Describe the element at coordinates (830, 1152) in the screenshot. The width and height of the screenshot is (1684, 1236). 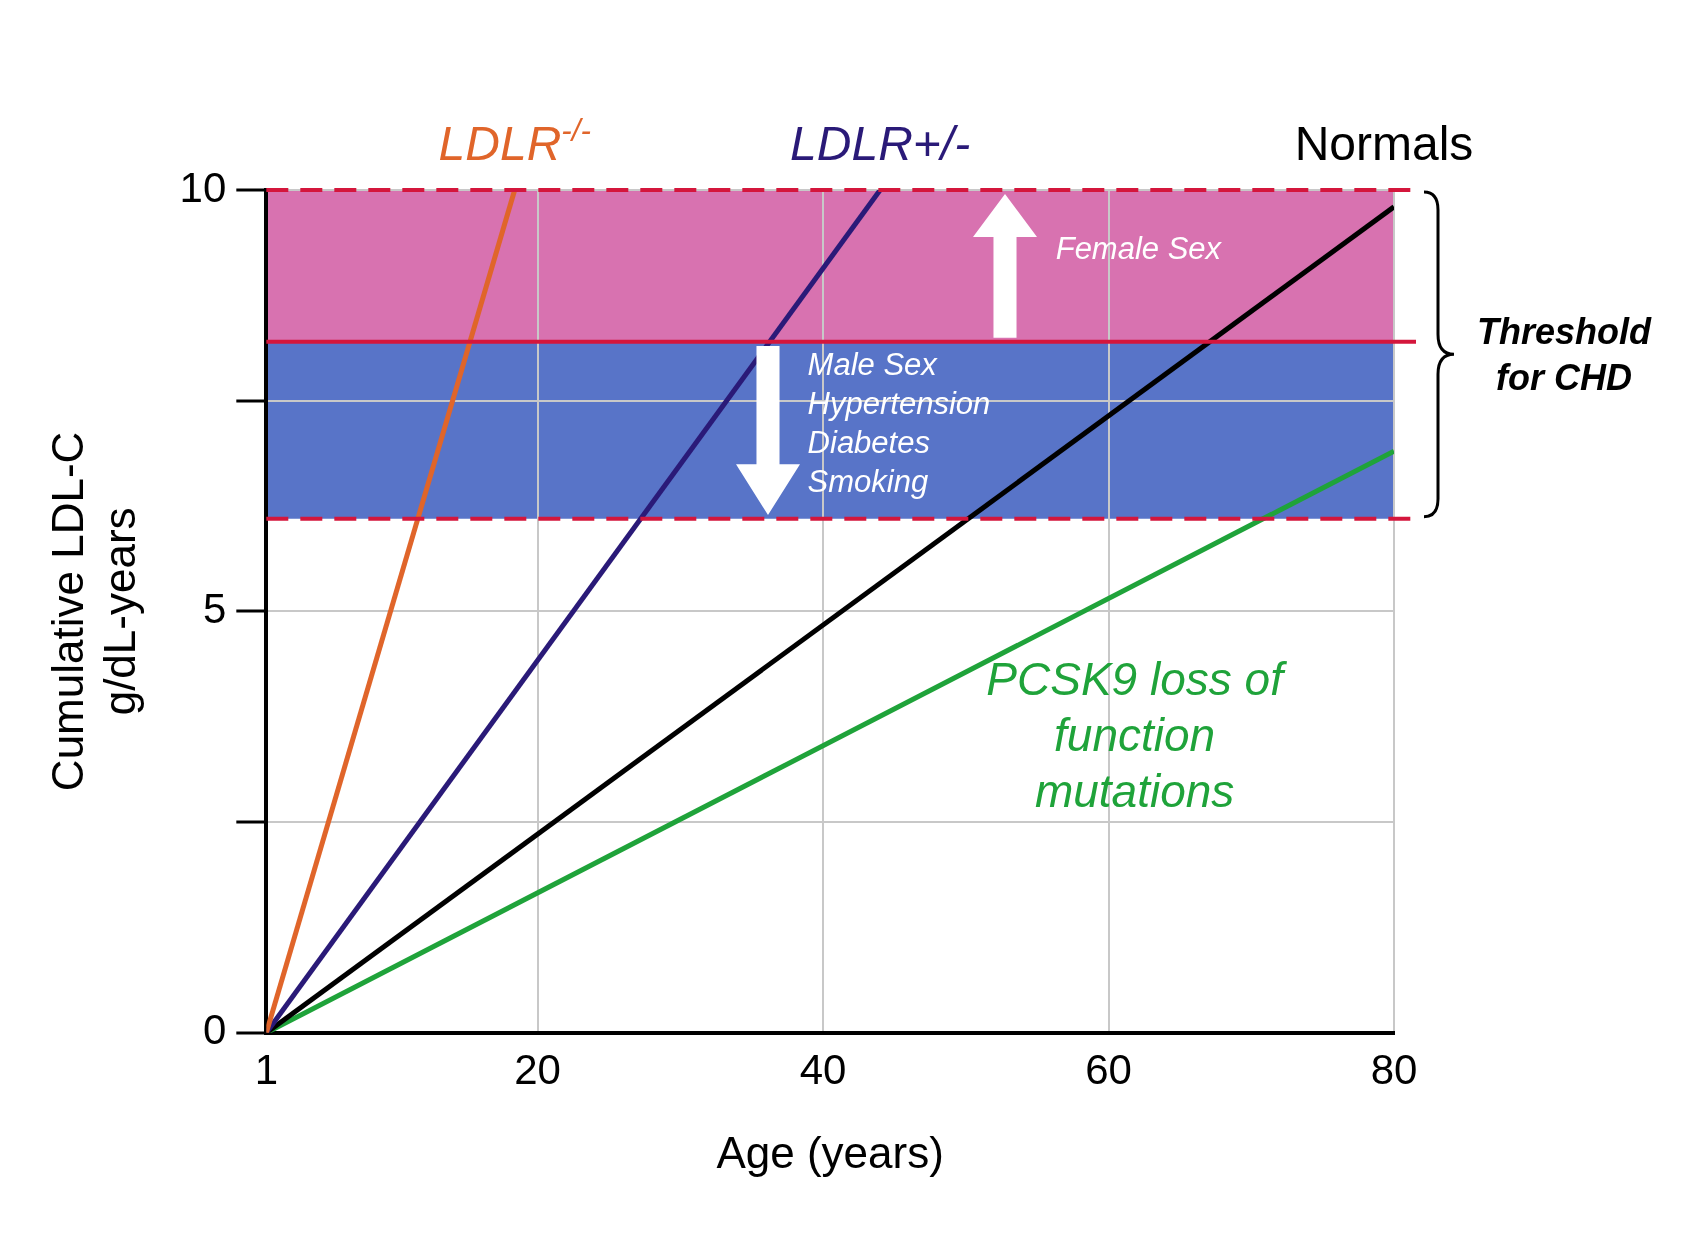
I see `x-axis-title: Age (years)` at that location.